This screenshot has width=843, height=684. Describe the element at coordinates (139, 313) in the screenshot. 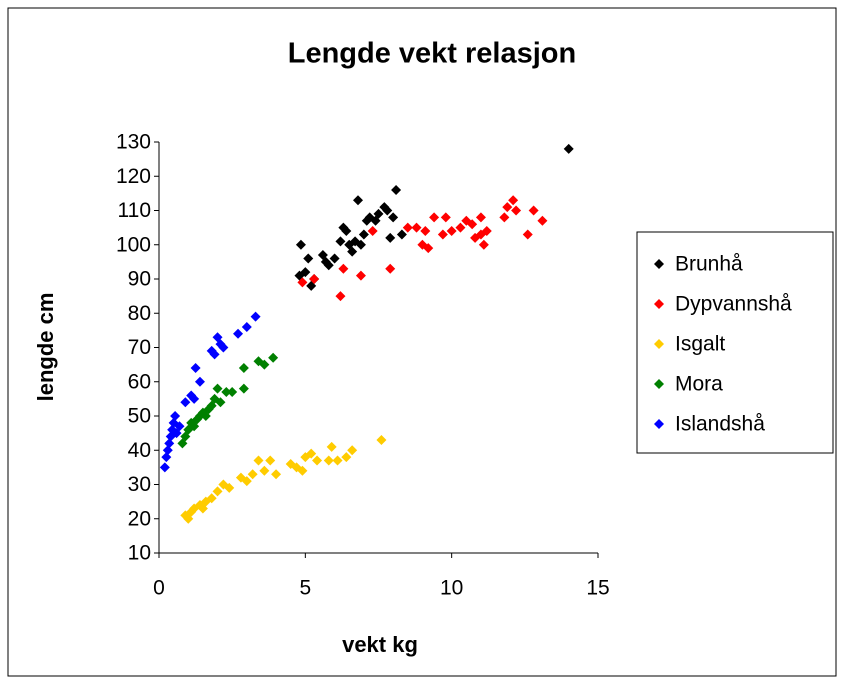

I see `y-tick-label: 80` at that location.